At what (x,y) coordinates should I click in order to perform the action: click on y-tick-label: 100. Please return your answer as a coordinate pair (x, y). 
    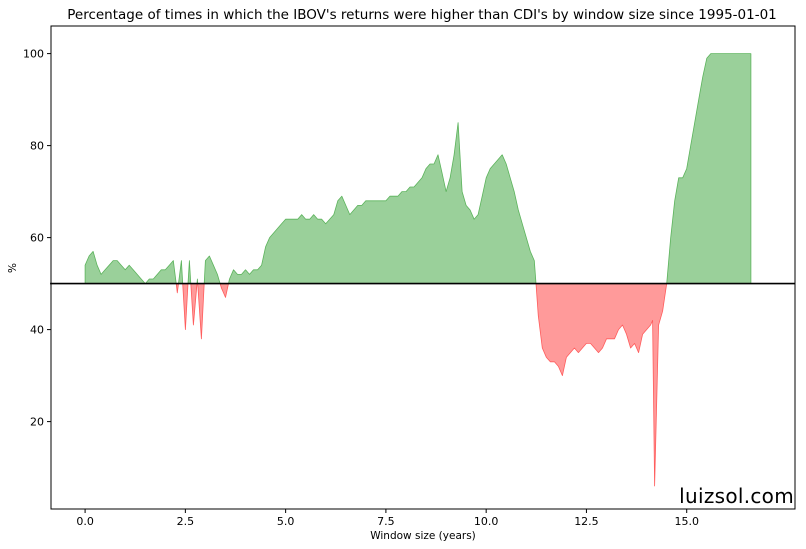
    Looking at the image, I should click on (33, 54).